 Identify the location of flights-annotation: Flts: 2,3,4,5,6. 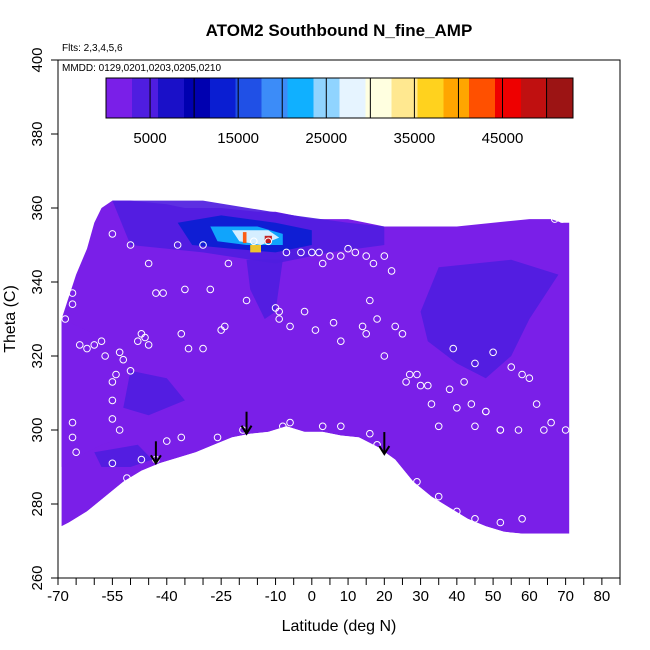
(92, 48).